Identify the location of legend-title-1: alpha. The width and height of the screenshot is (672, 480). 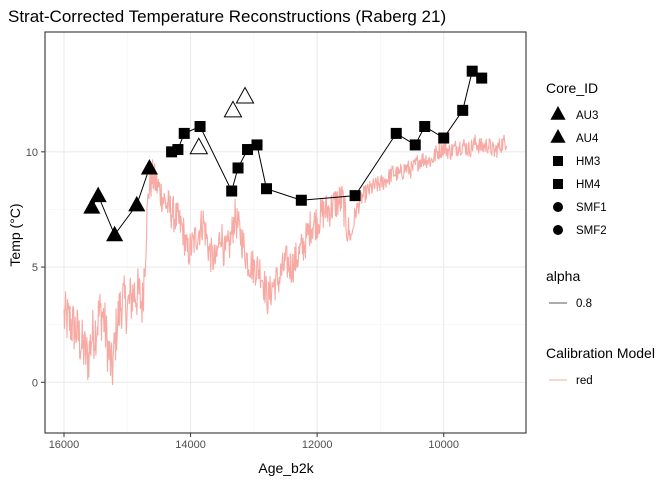
(563, 276).